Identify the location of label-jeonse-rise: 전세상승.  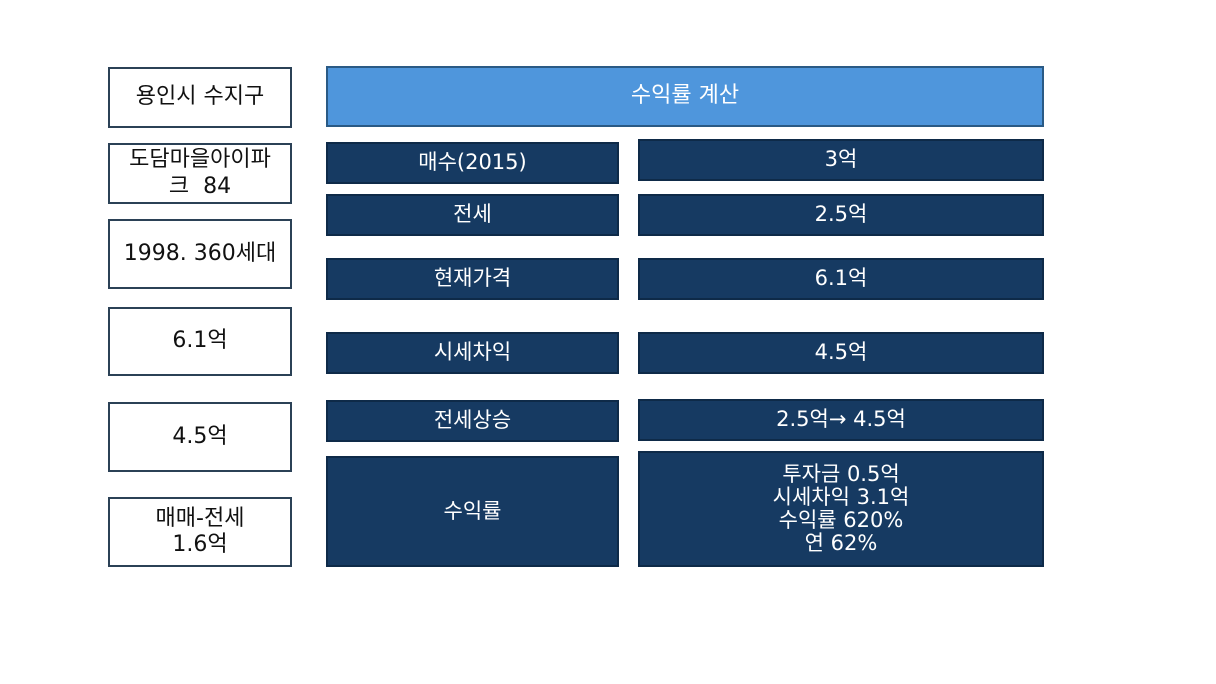
(472, 421).